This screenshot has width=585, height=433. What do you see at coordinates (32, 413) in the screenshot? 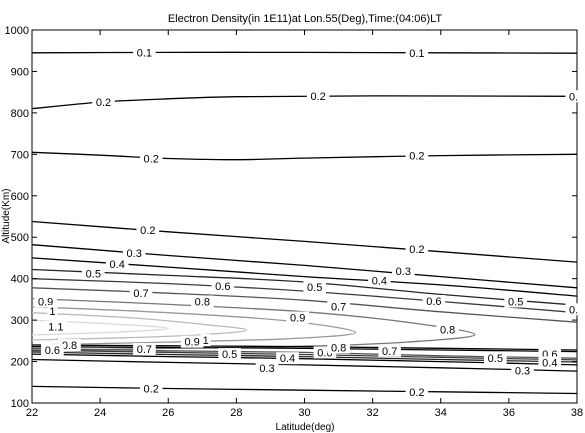
I see `x-tick-label-0: 22` at bounding box center [32, 413].